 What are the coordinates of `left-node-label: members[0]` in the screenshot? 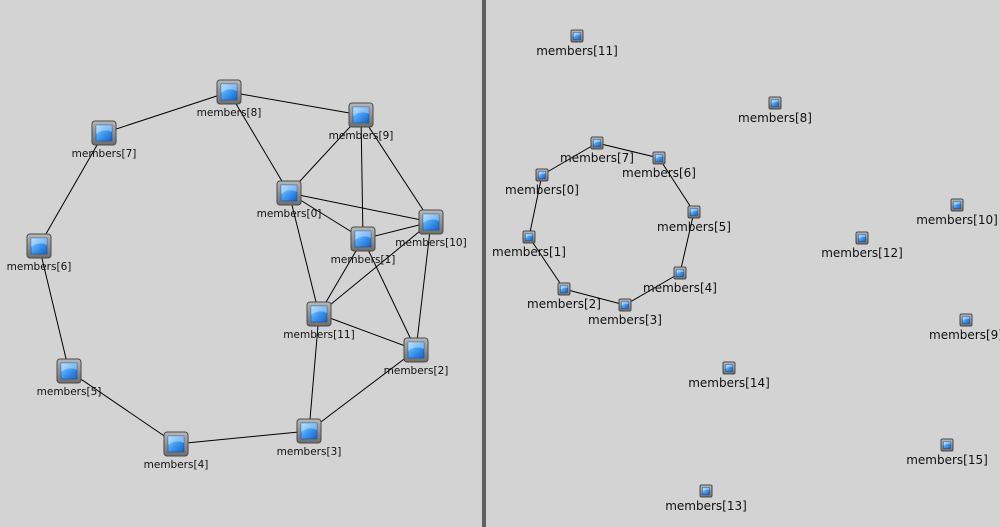 It's located at (289, 214).